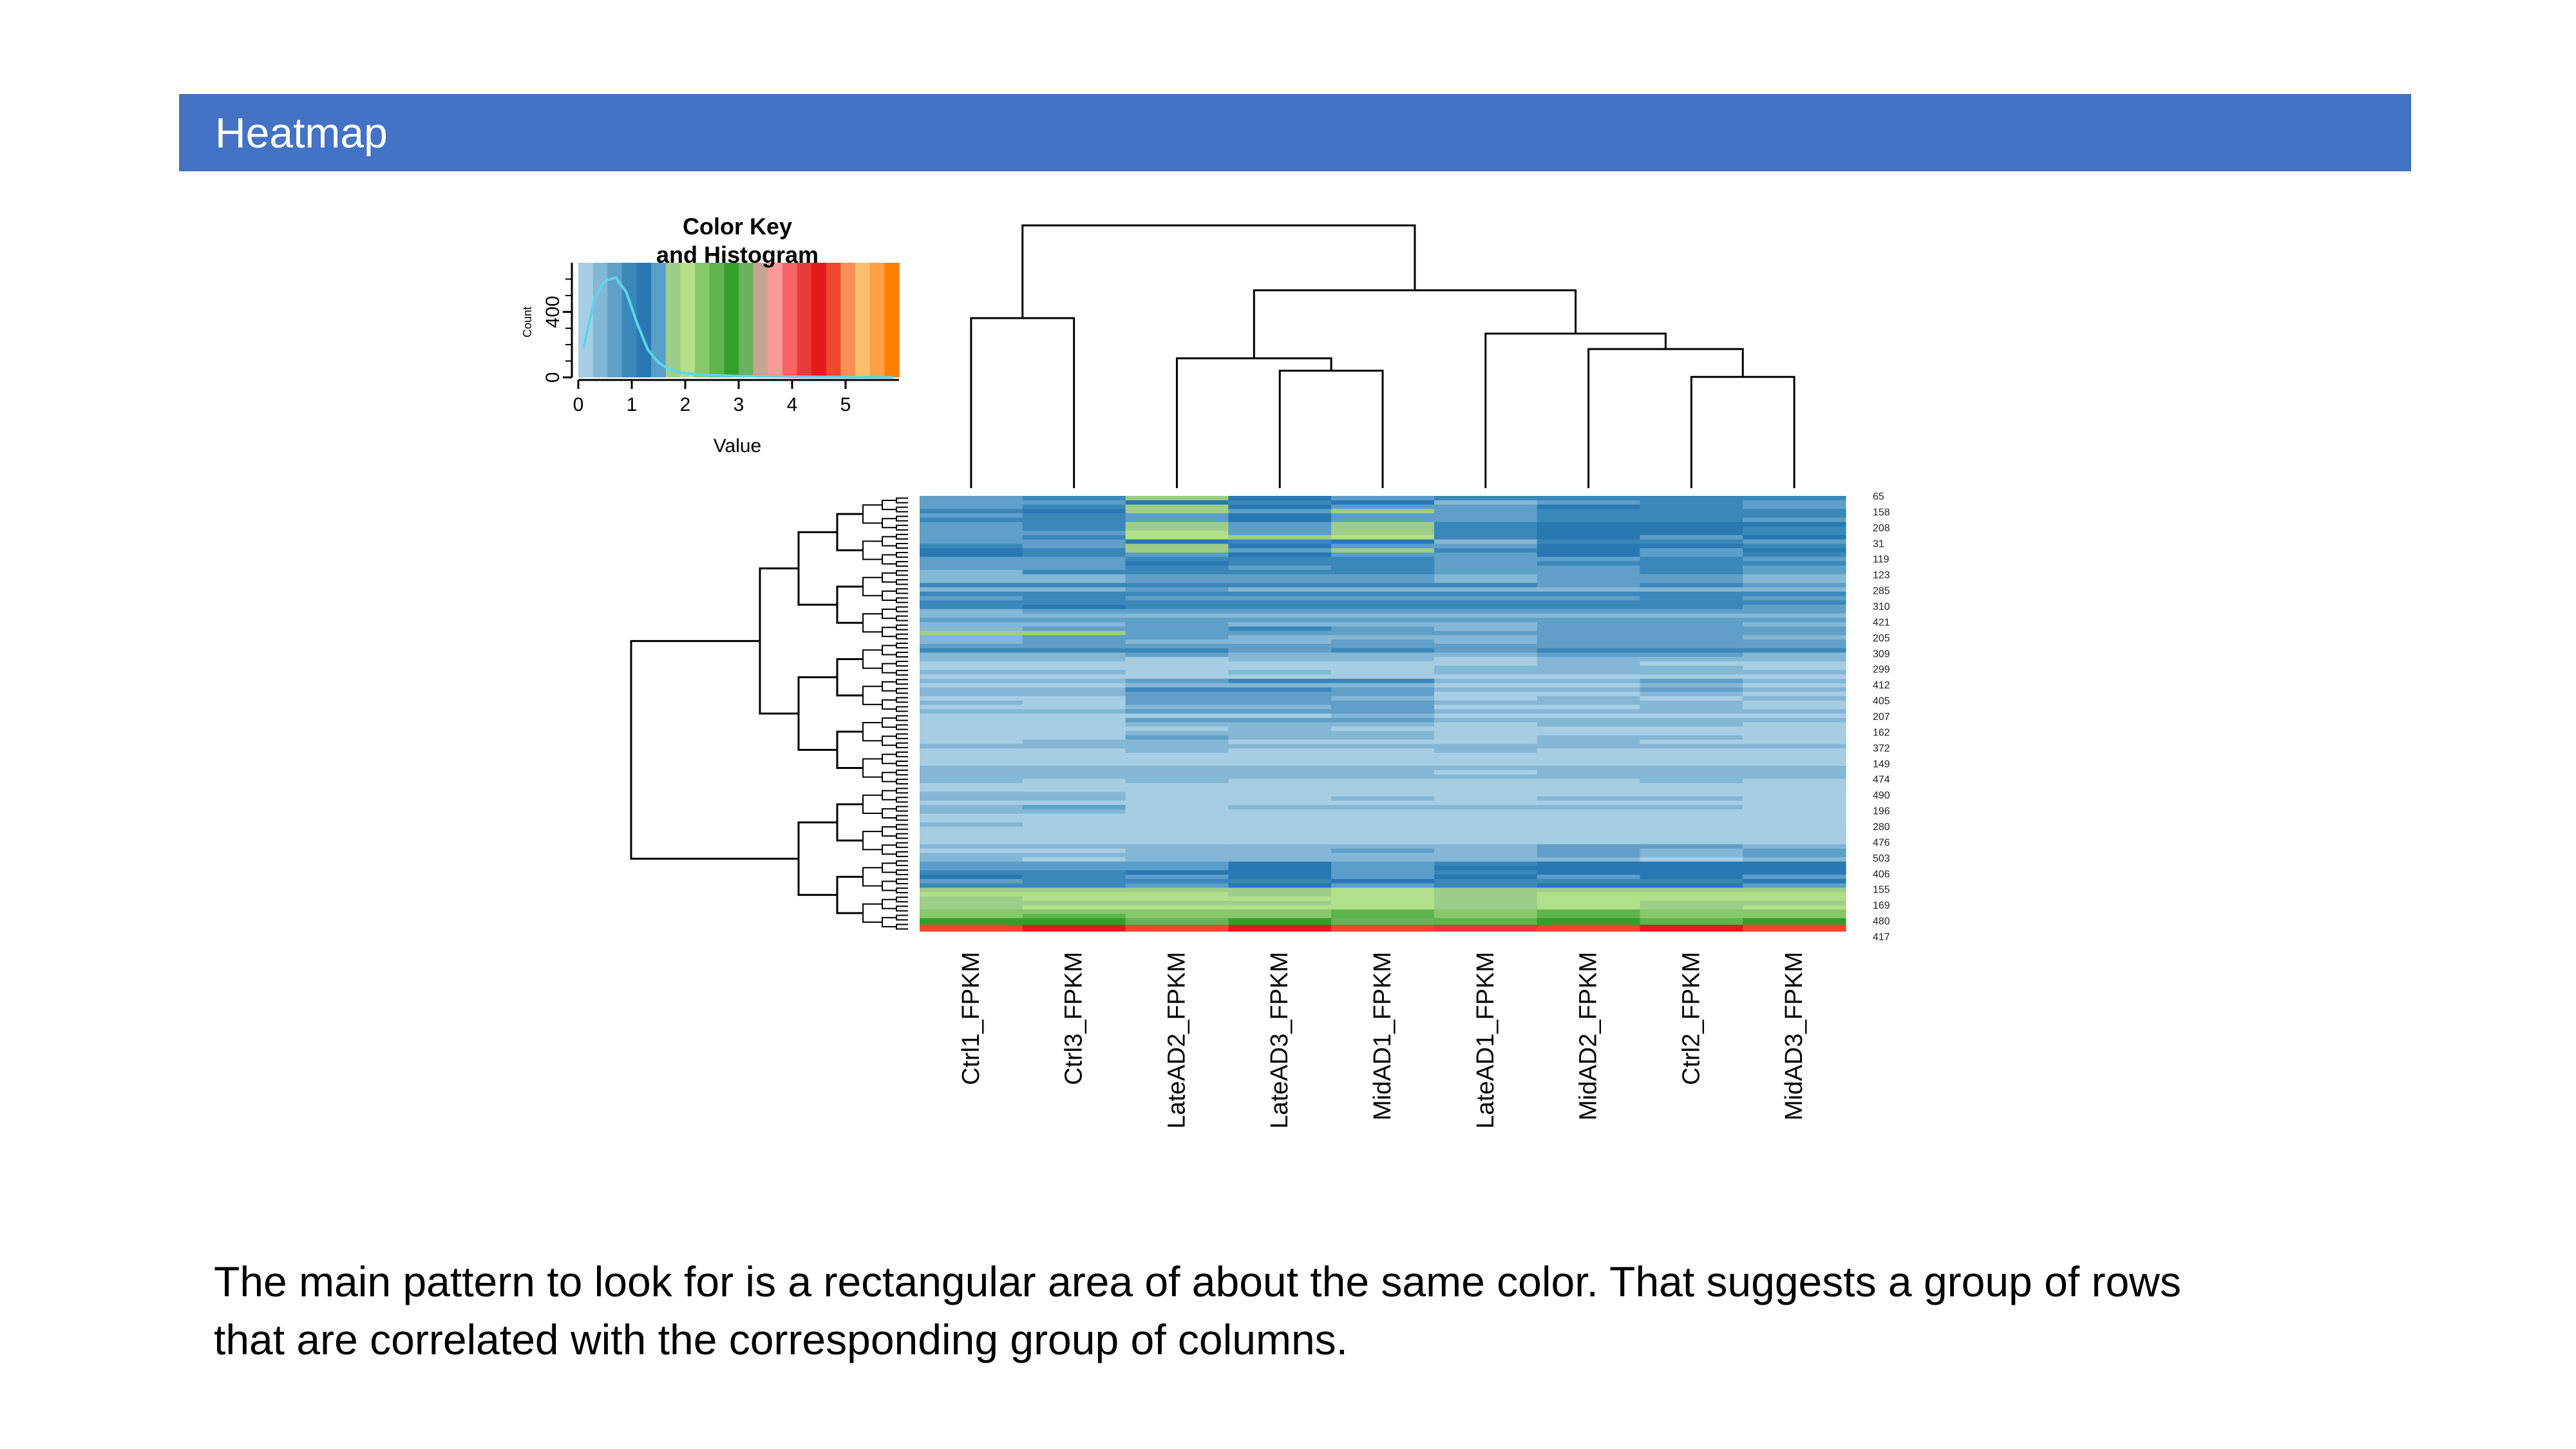 This screenshot has width=2576, height=1449. I want to click on row-label: 412, so click(1882, 685).